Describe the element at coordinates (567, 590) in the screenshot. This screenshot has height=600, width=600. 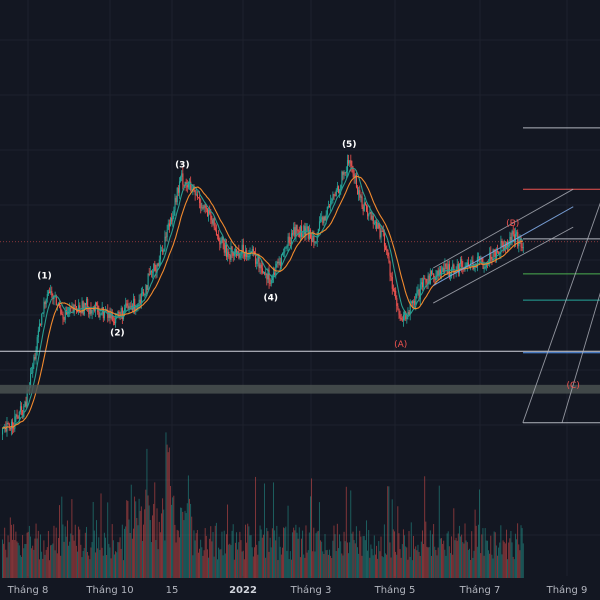
I see `x-axis-tick-label: Tháng 9` at that location.